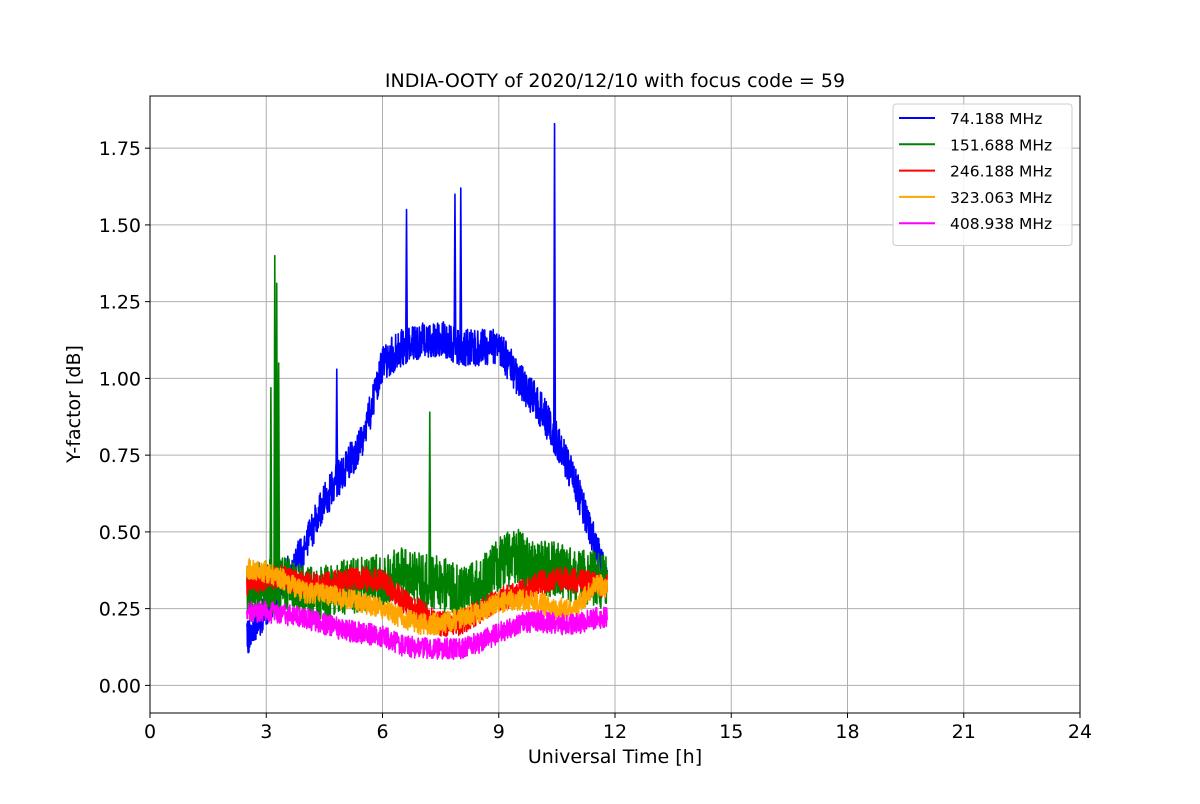 This screenshot has width=1200, height=804. What do you see at coordinates (266, 732) in the screenshot?
I see `x-tick-label: 3` at bounding box center [266, 732].